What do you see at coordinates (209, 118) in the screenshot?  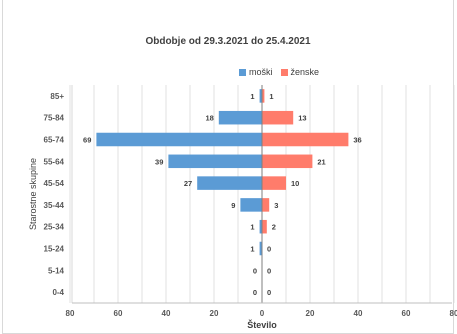 I see `data-label-male: 18` at bounding box center [209, 118].